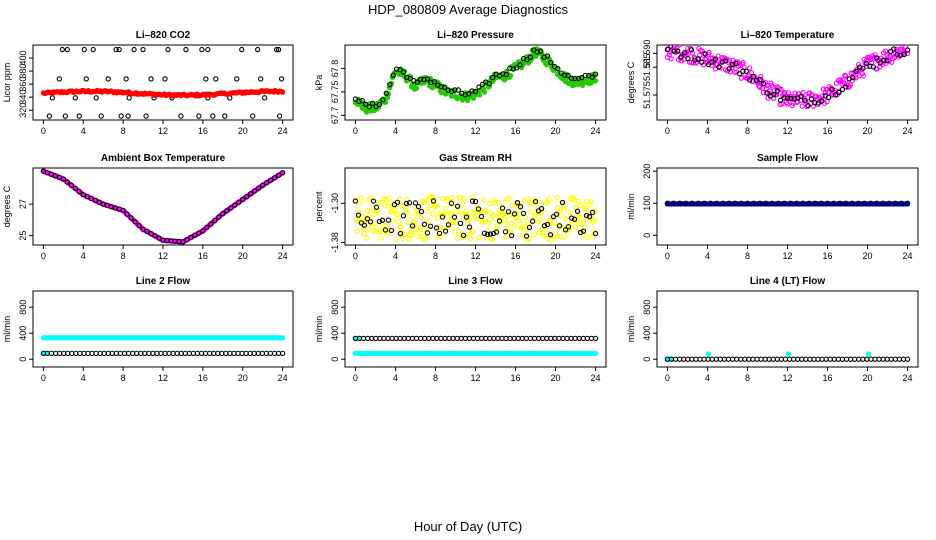  I want to click on y-tick-label: -1.30, so click(335, 203).